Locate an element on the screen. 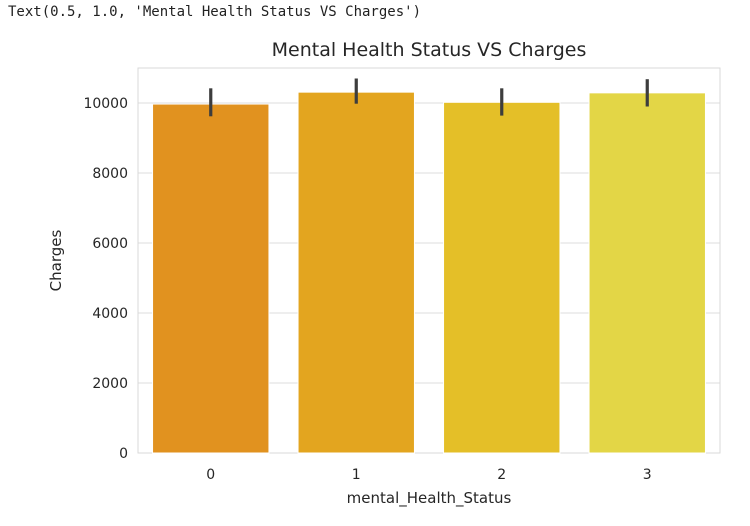 The width and height of the screenshot is (750, 526). y-tick-labels: 0 2000 4000 6000 8000 10000 is located at coordinates (105, 279).